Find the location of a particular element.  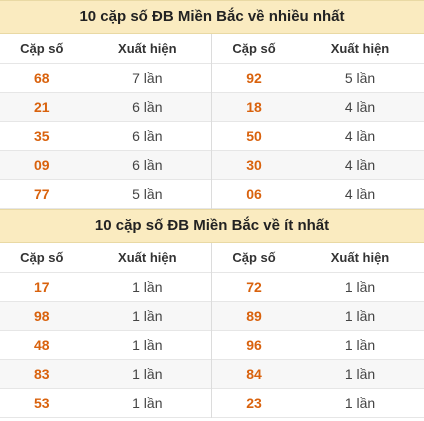

pair-value: 53 is located at coordinates (42, 403).